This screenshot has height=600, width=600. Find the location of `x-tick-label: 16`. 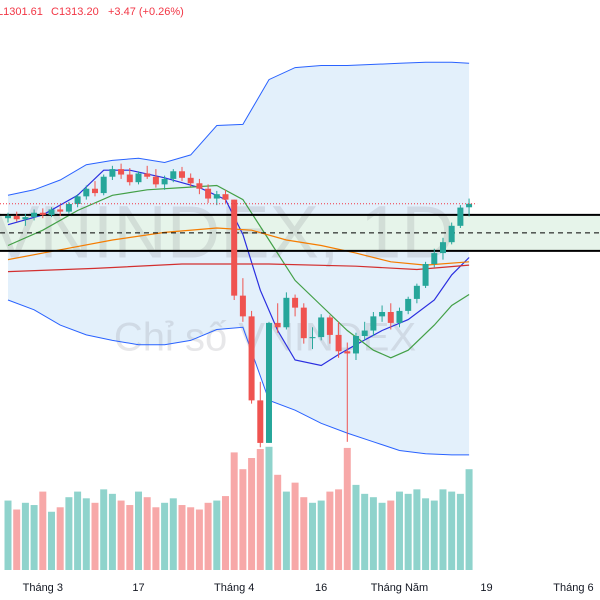

x-tick-label: 16 is located at coordinates (321, 588).